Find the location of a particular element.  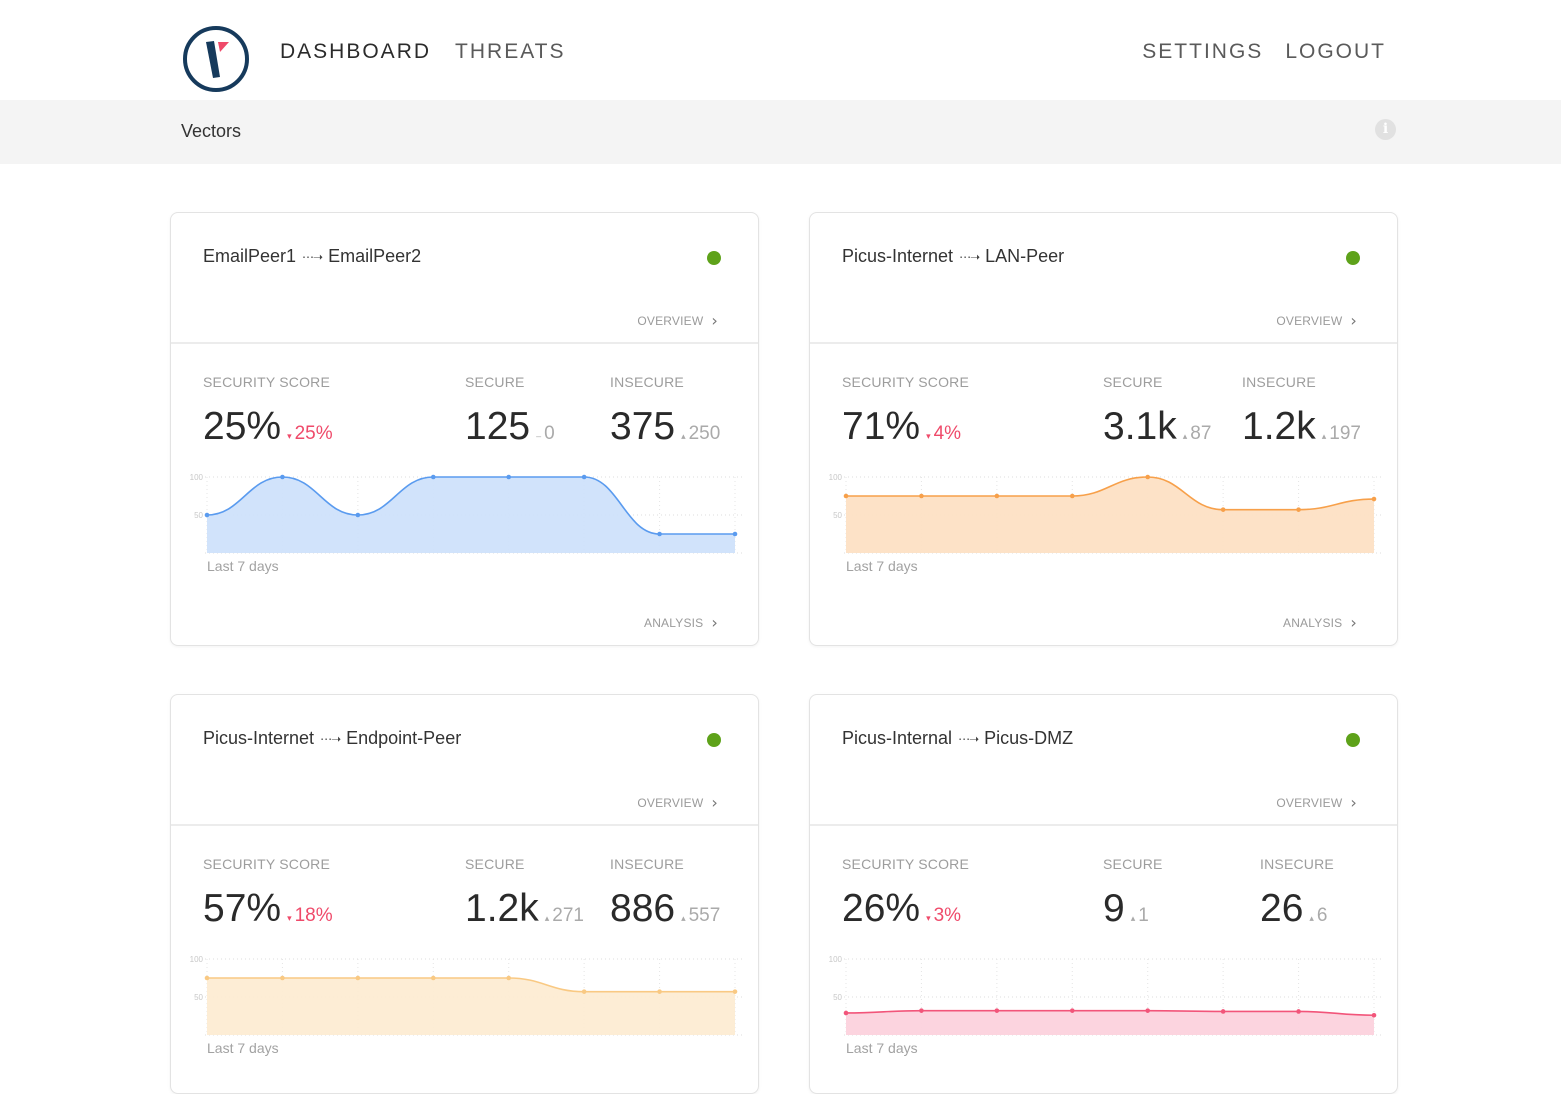

security-score-delta: ▾ 18% is located at coordinates (310, 916).